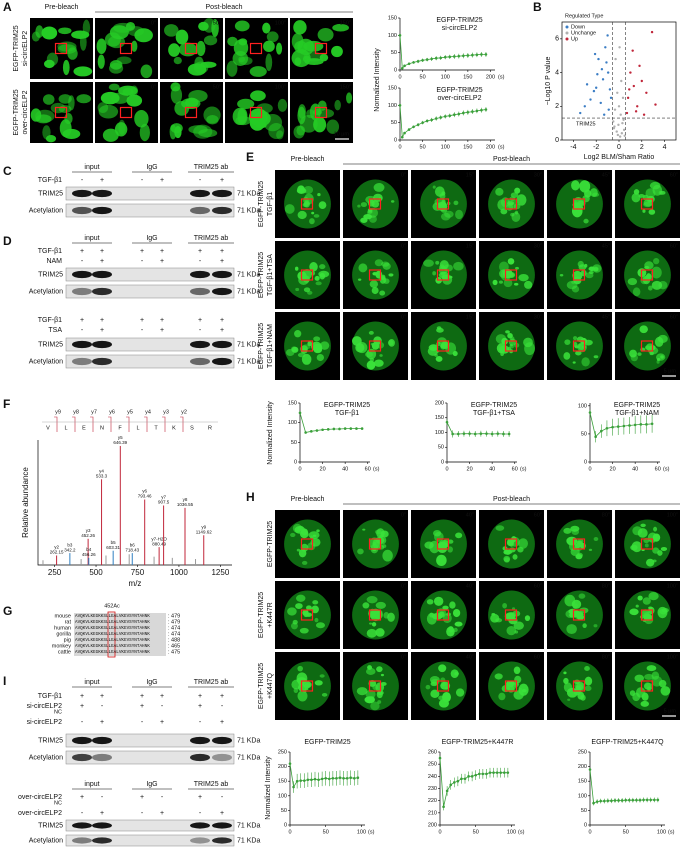 The width and height of the screenshot is (683, 849). What do you see at coordinates (182, 424) in the screenshot?
I see `ion-bracket` at bounding box center [182, 424].